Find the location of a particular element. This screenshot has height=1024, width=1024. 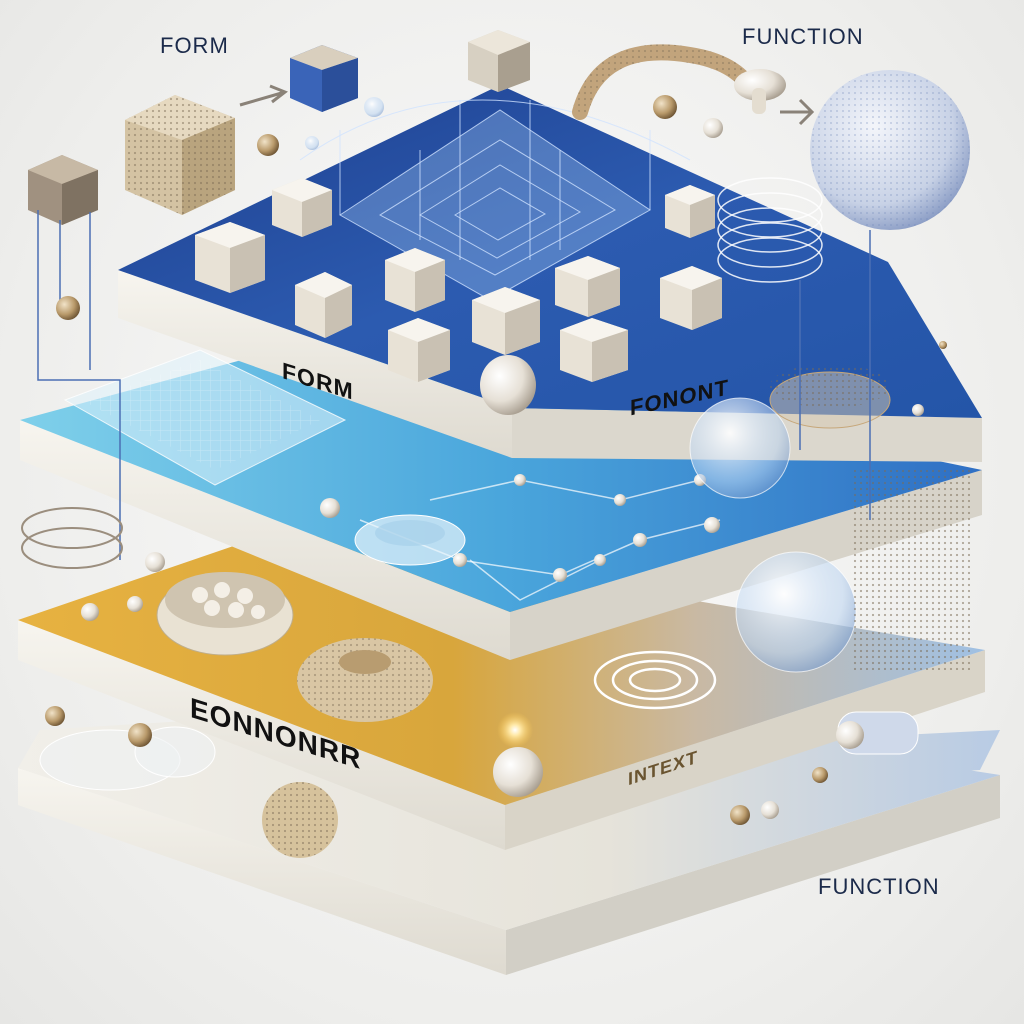

cube-row is located at coordinates (458, 296).